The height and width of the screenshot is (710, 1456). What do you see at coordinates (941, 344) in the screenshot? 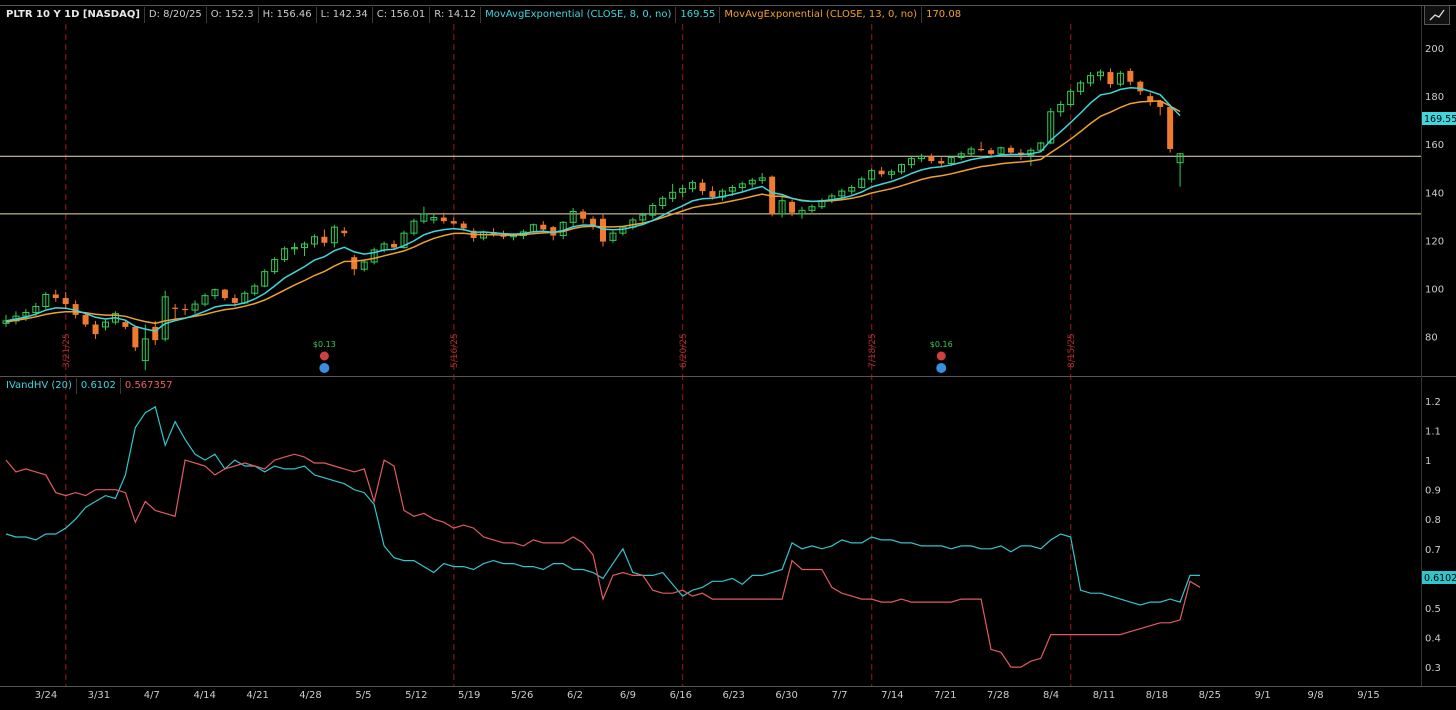
I see `earnings-amount-label: $0.16` at bounding box center [941, 344].